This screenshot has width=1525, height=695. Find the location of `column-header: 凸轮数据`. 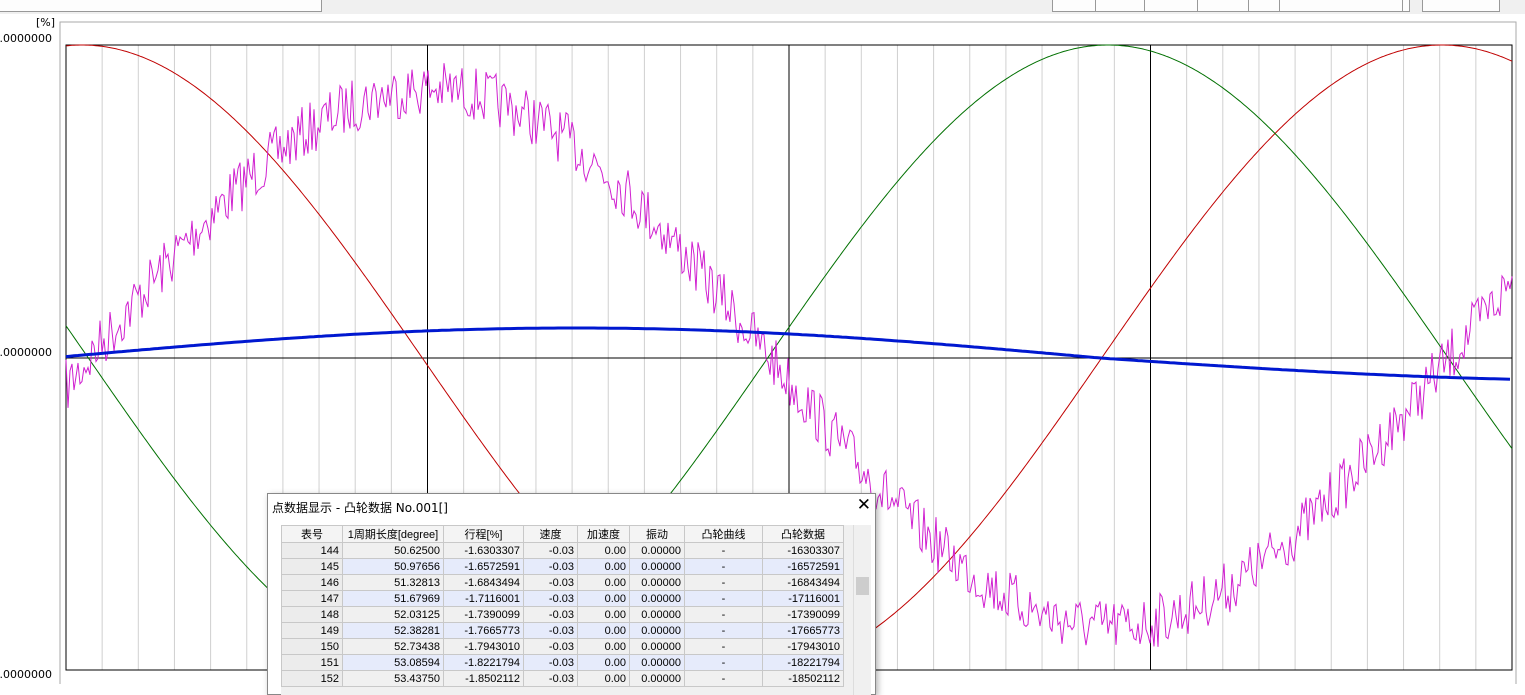

column-header: 凸轮数据 is located at coordinates (803, 534).